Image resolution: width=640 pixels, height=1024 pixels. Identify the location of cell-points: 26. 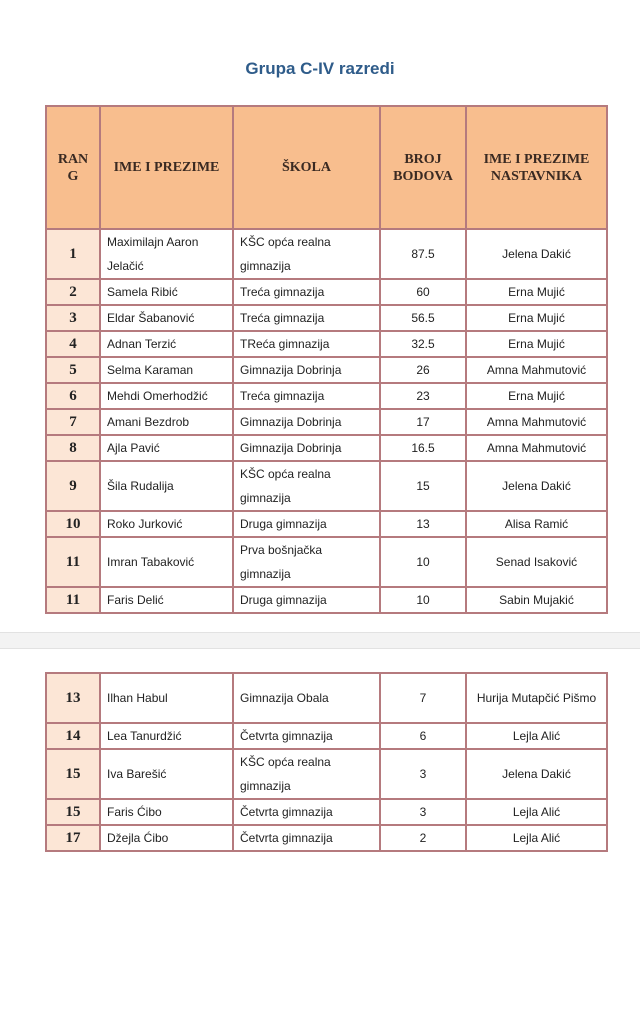
(423, 370).